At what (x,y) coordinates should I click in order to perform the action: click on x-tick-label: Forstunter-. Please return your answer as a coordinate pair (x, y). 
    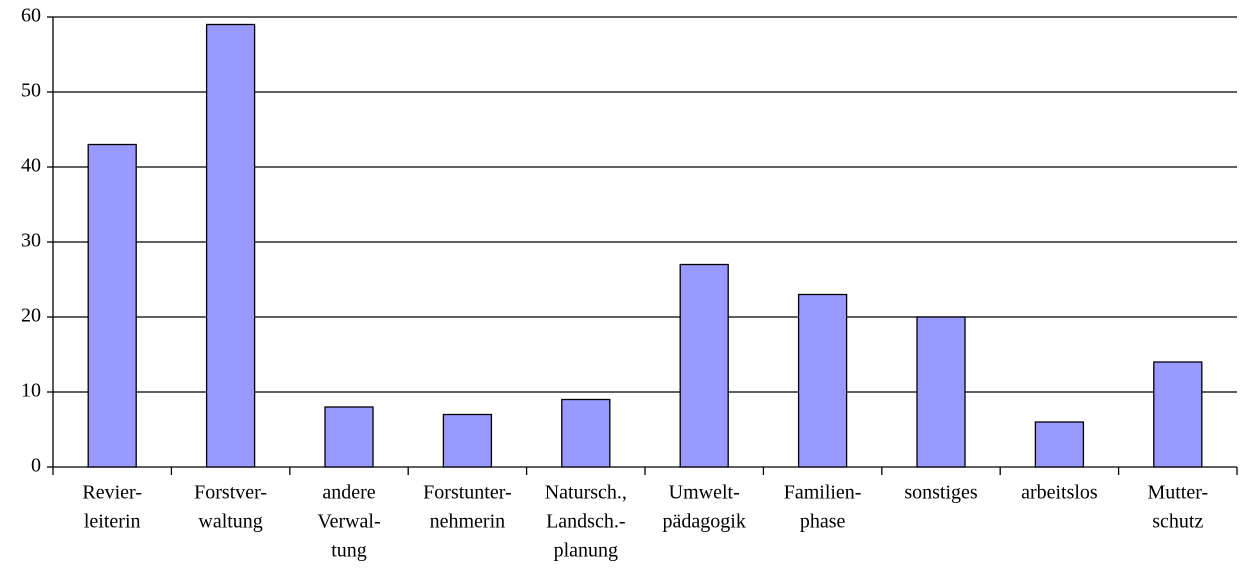
    Looking at the image, I should click on (467, 493).